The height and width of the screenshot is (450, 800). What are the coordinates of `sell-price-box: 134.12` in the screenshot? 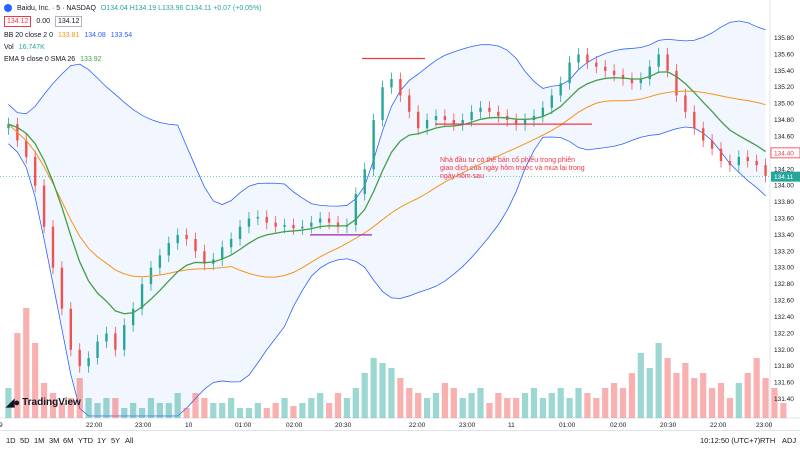 It's located at (18, 21).